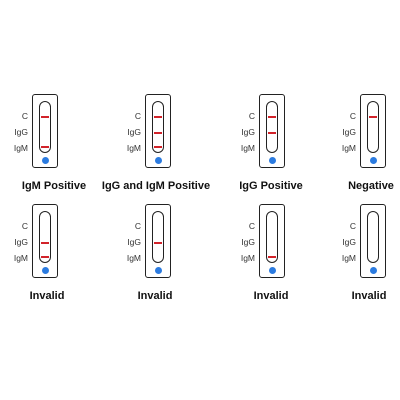  What do you see at coordinates (271, 186) in the screenshot?
I see `result-label: IgG Positive` at bounding box center [271, 186].